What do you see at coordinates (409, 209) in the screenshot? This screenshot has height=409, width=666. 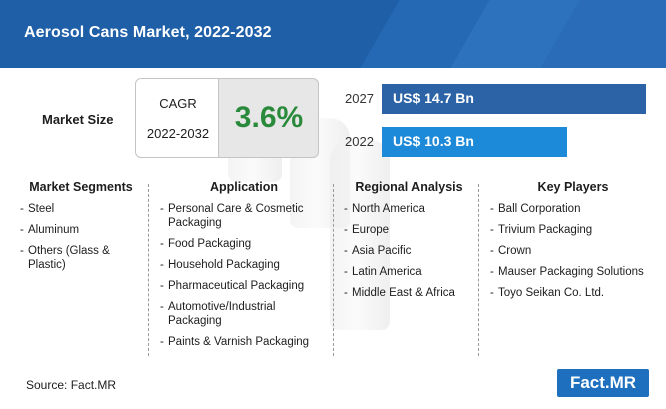 I see `segment-item: North America` at bounding box center [409, 209].